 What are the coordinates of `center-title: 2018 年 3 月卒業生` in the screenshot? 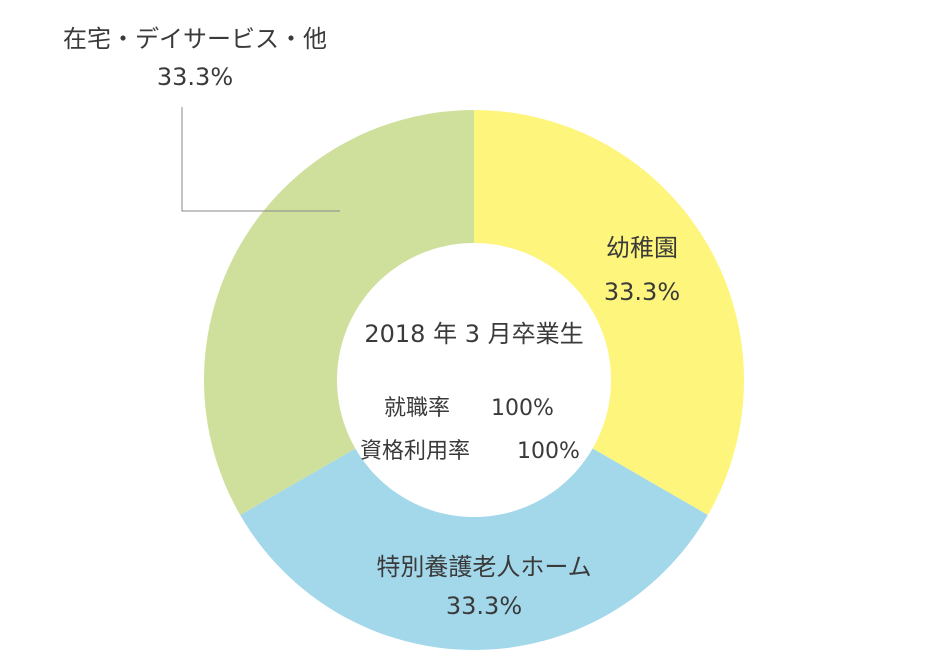 It's located at (473, 334).